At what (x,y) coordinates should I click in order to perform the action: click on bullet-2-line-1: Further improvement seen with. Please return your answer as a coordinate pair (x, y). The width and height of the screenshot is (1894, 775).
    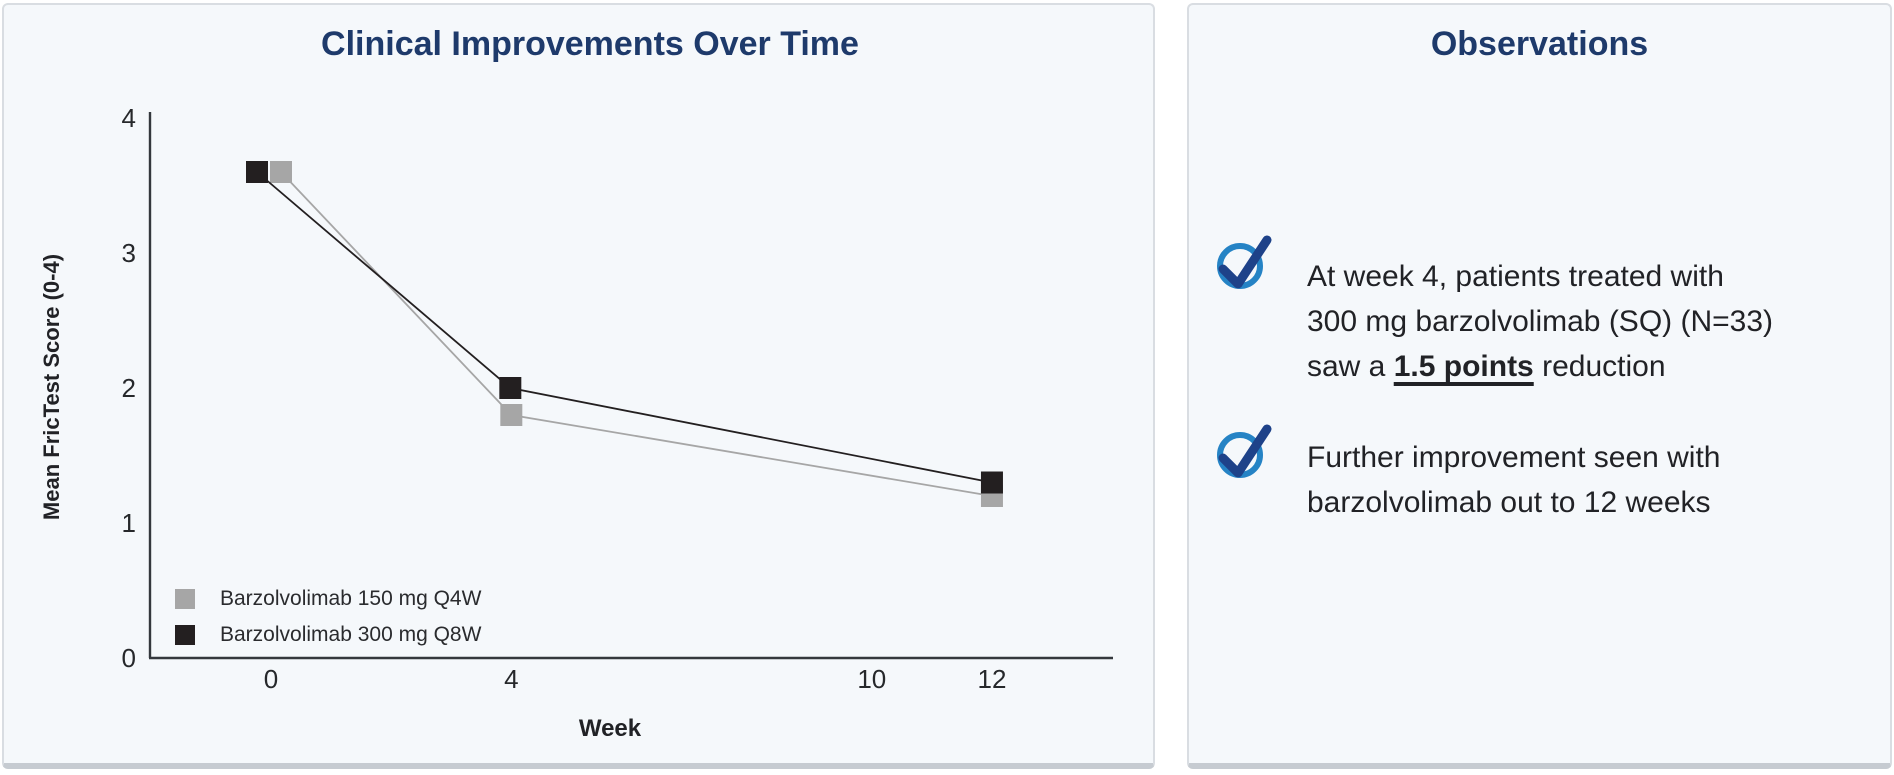
    Looking at the image, I should click on (1514, 457).